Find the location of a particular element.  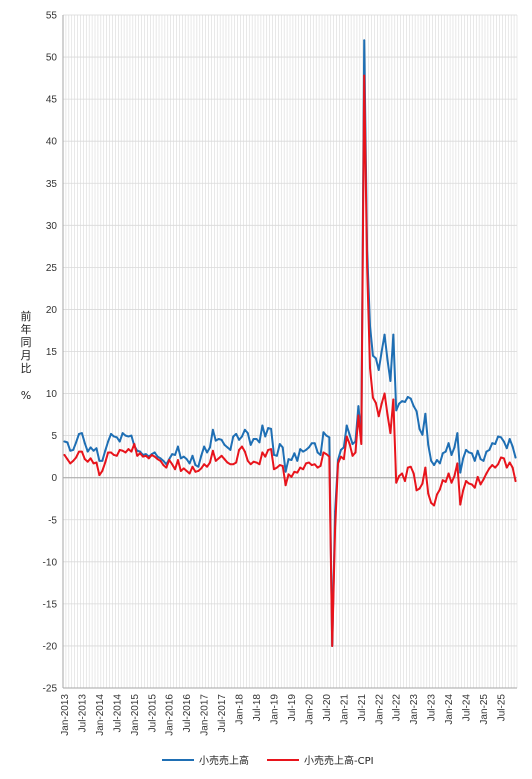

y-tick-label: 45 is located at coordinates (52, 100).